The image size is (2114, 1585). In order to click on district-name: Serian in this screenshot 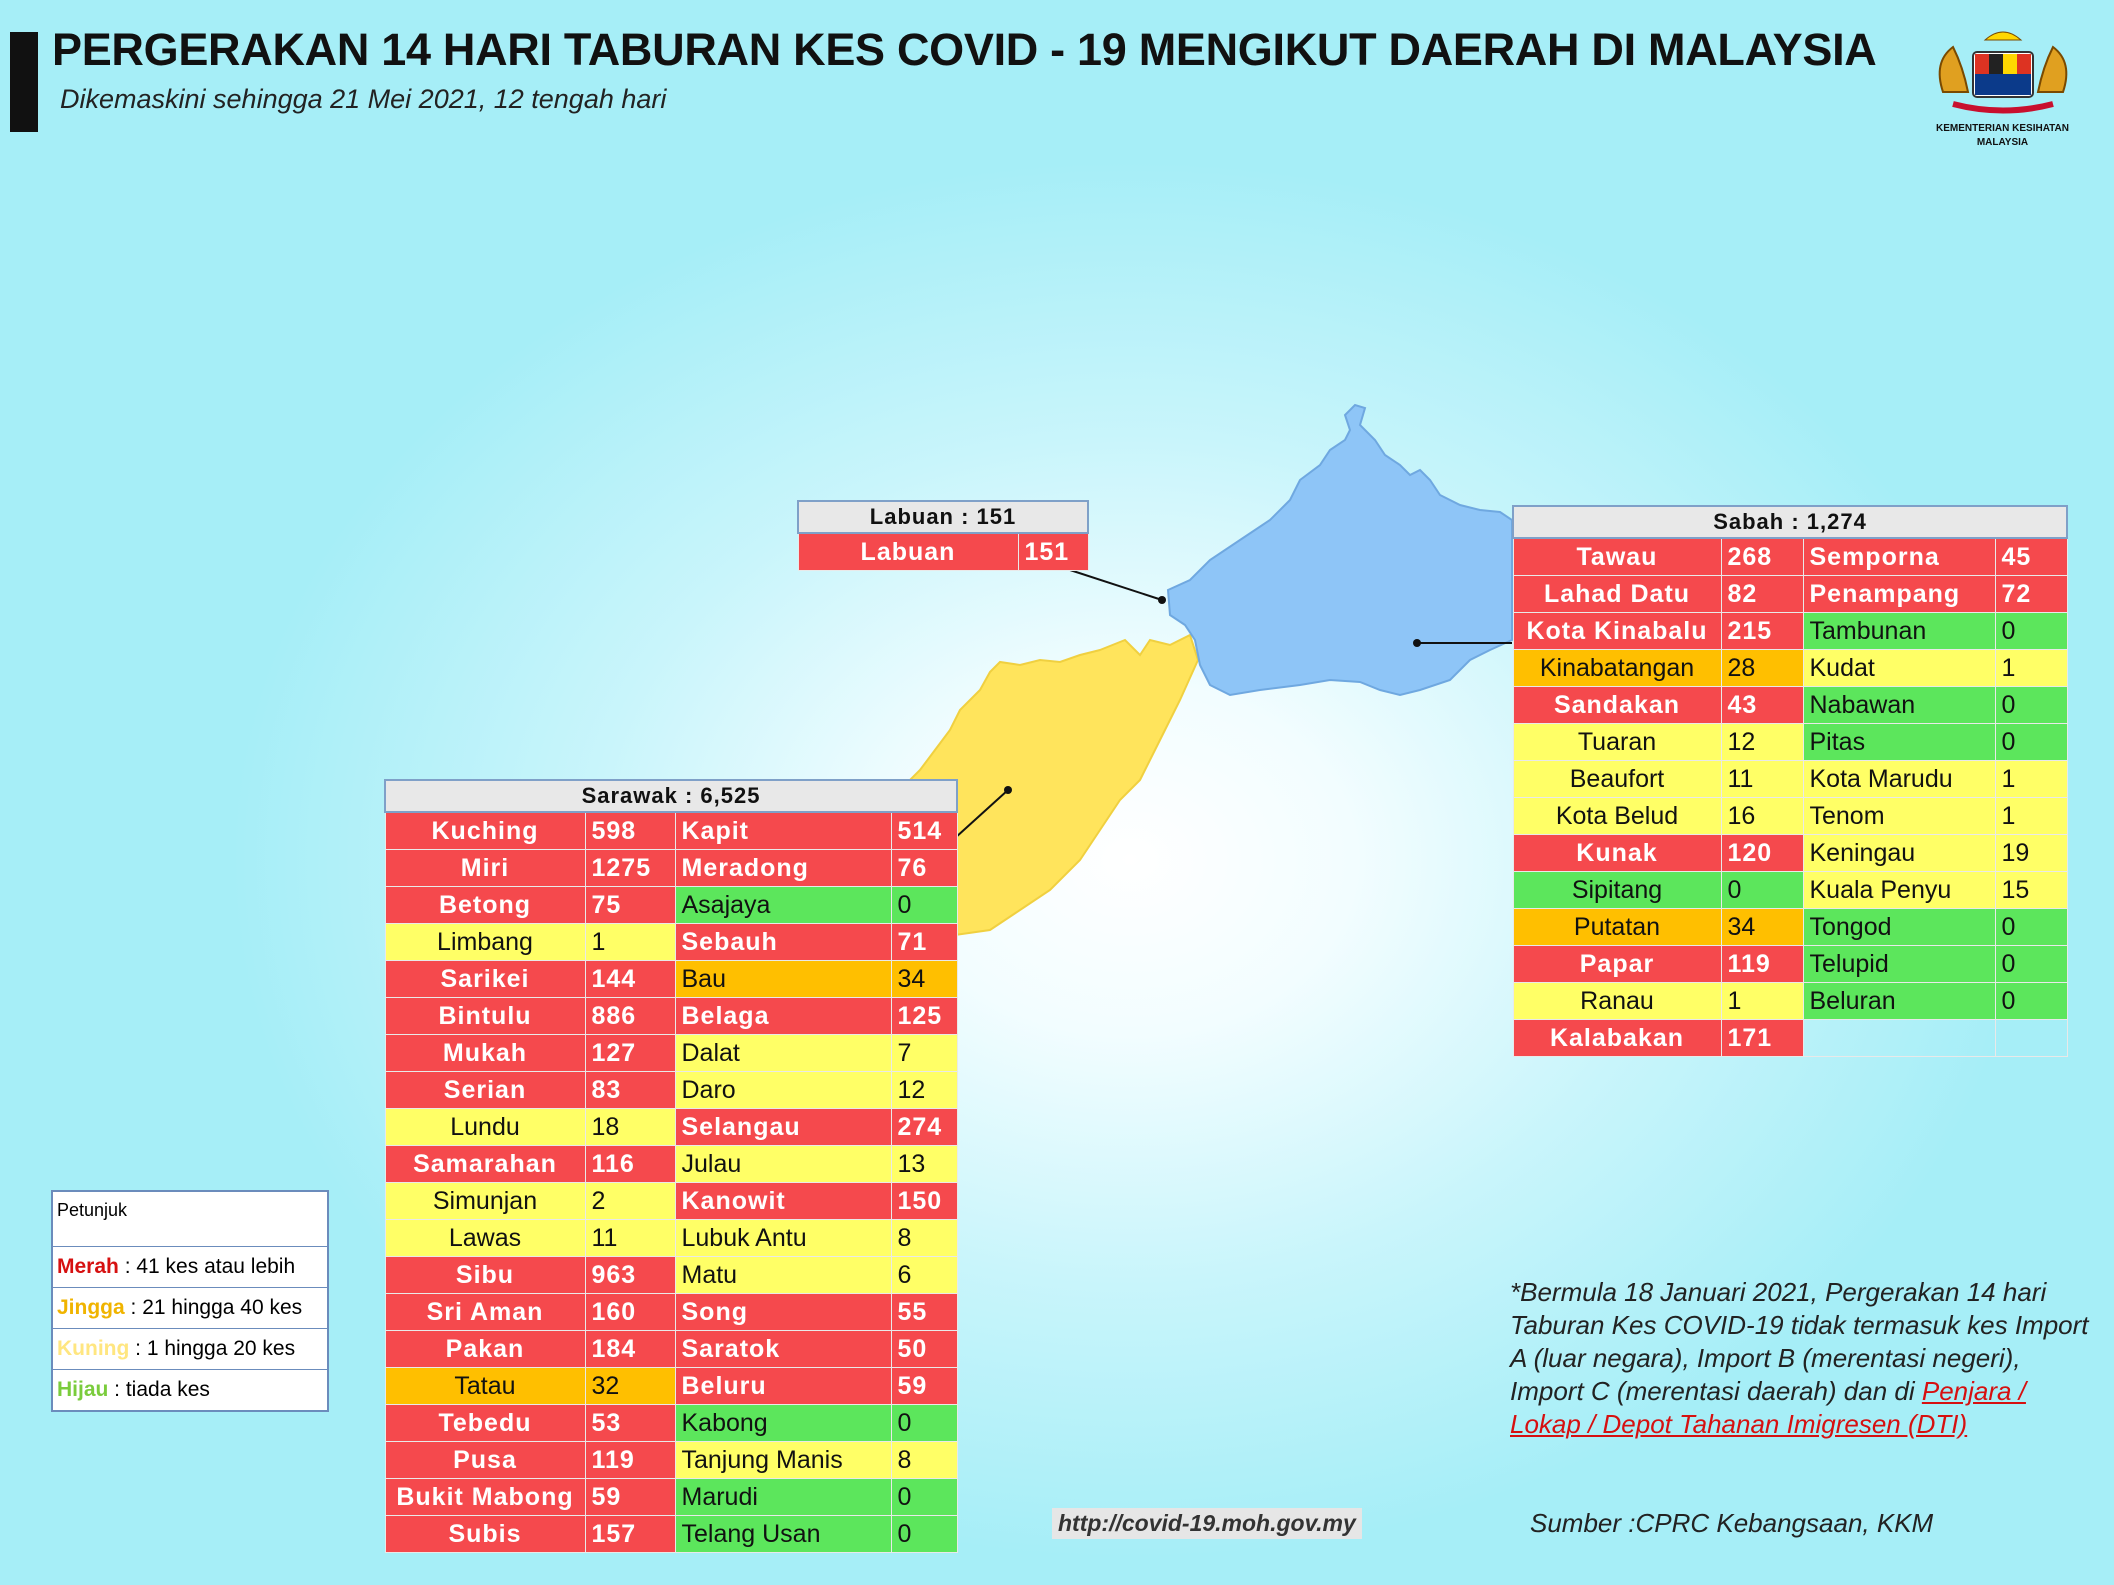, I will do `click(485, 1090)`.